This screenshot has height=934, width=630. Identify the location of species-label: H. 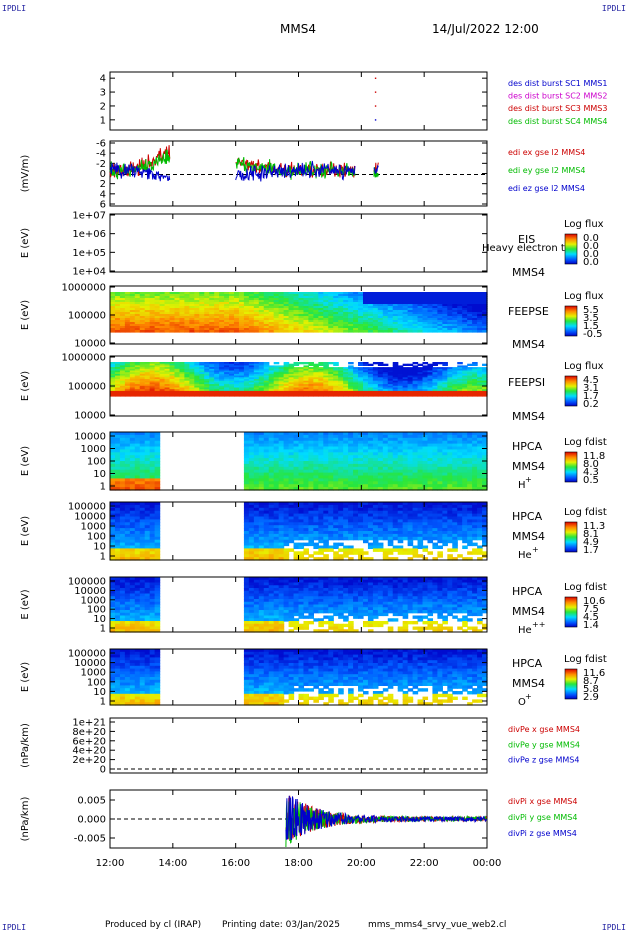
(522, 485).